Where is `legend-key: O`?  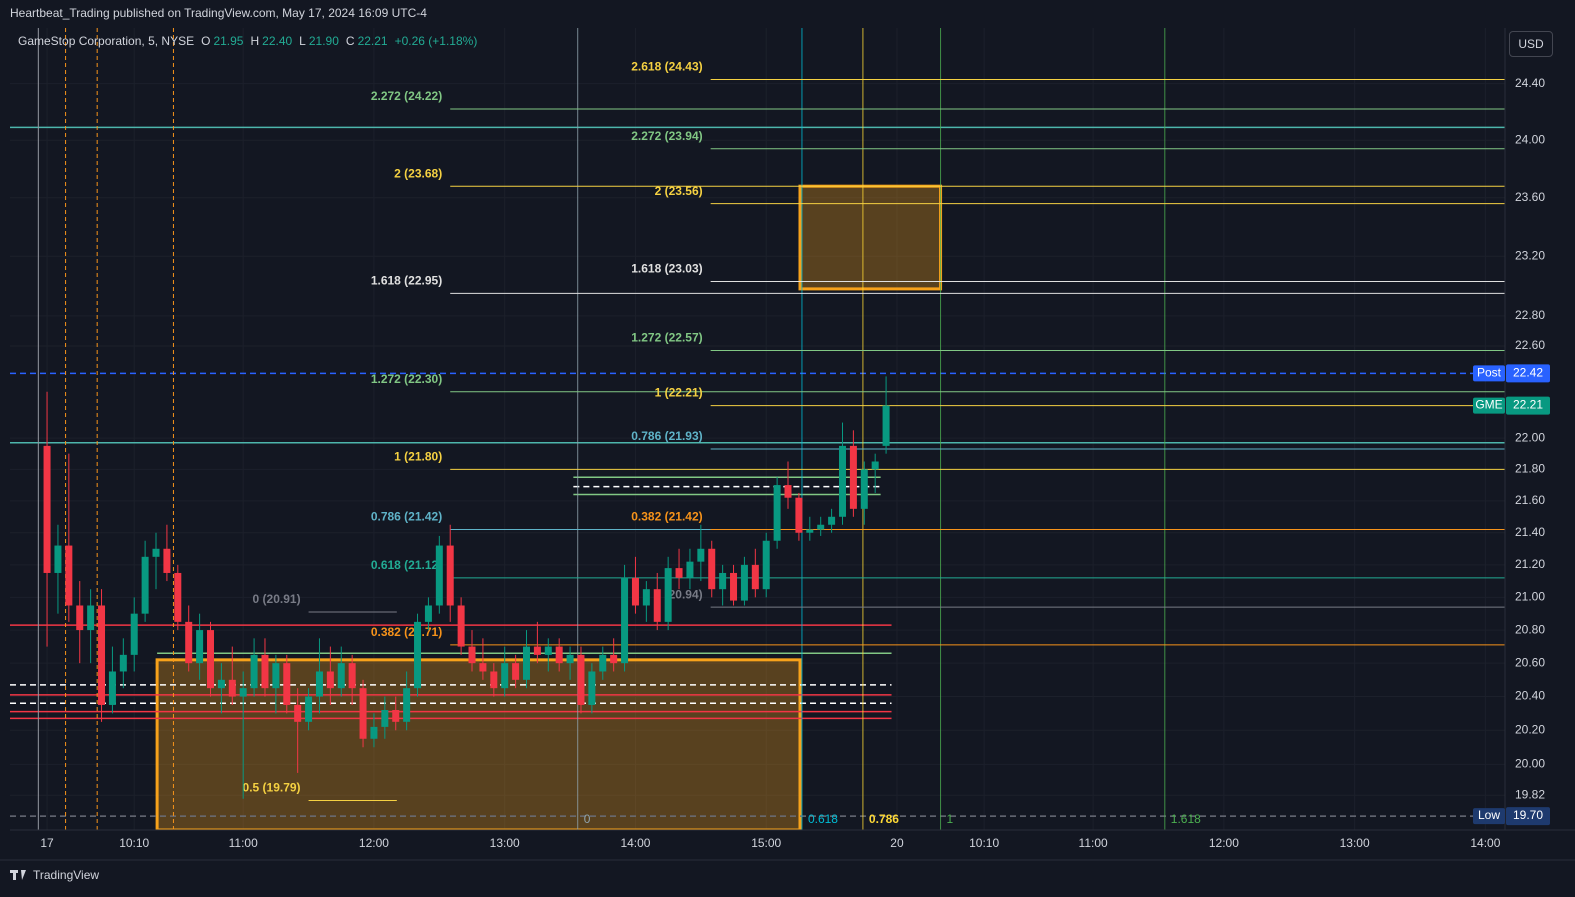
legend-key: O is located at coordinates (206, 41).